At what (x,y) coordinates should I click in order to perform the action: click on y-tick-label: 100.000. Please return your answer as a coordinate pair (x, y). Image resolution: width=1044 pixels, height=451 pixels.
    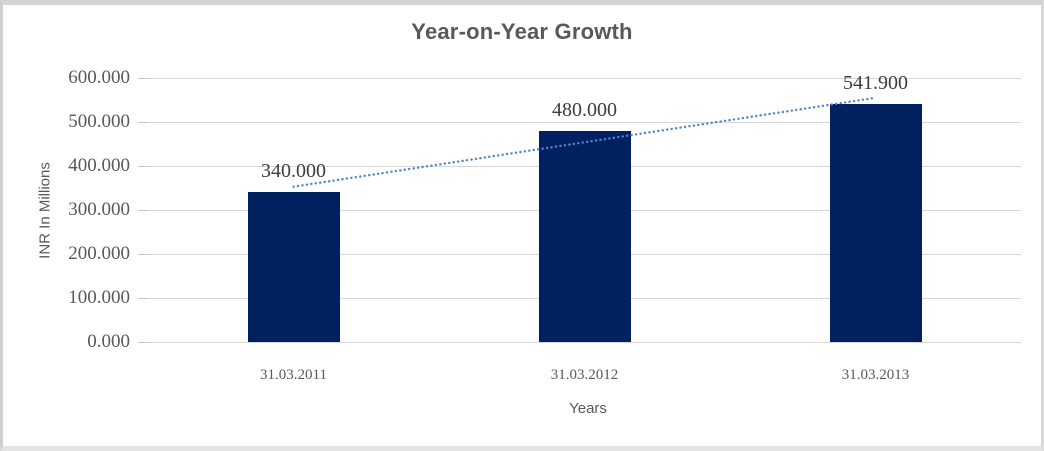
    Looking at the image, I should click on (99, 297).